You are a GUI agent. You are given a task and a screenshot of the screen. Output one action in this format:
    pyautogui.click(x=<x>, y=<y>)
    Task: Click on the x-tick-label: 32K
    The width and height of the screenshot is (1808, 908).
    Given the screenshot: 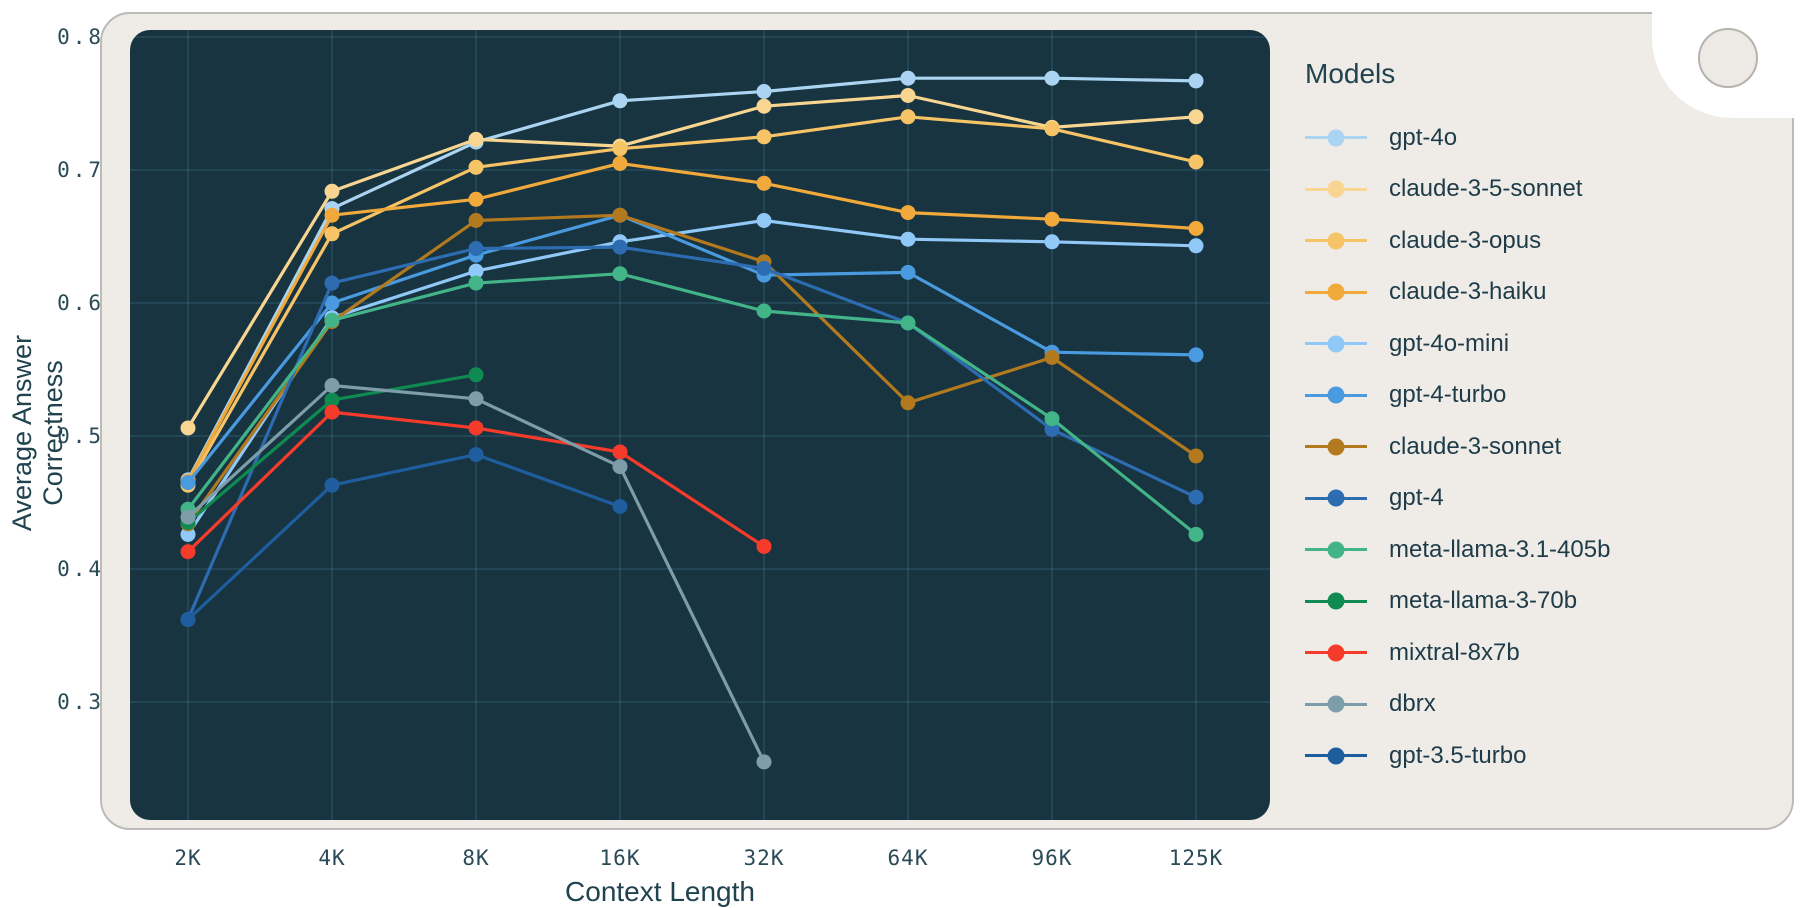 What is the action you would take?
    pyautogui.click(x=764, y=858)
    